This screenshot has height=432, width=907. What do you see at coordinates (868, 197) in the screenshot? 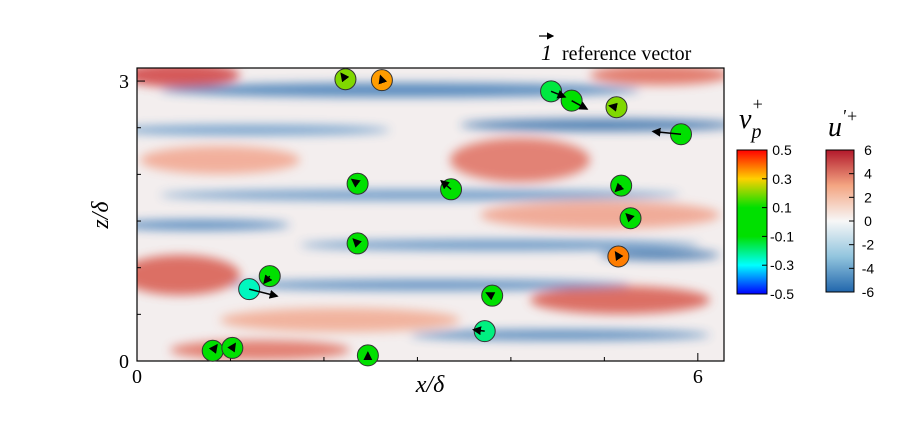
I see `colorbar-tick-label: 2` at bounding box center [868, 197].